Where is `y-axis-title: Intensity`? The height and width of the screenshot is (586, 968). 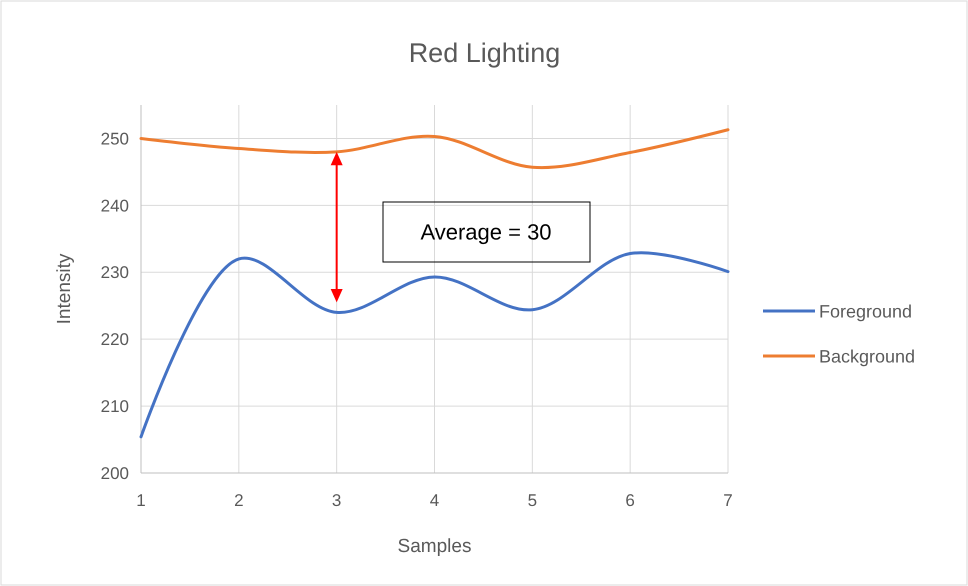
y-axis-title: Intensity is located at coordinates (64, 288).